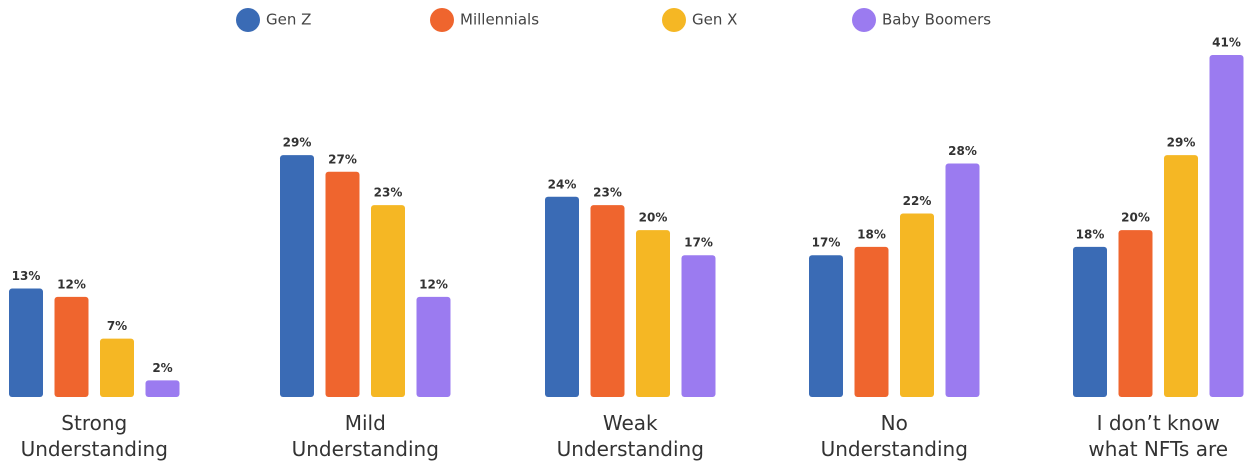 The image size is (1244, 468). What do you see at coordinates (936, 20) in the screenshot?
I see `legend-label: Baby Boomers` at bounding box center [936, 20].